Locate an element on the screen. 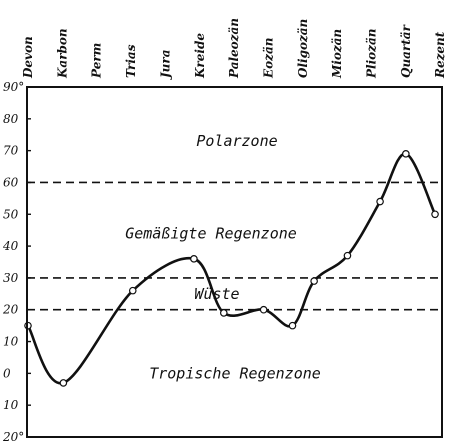 The height and width of the screenshot is (446, 450). period-label: Paleozän is located at coordinates (234, 48).